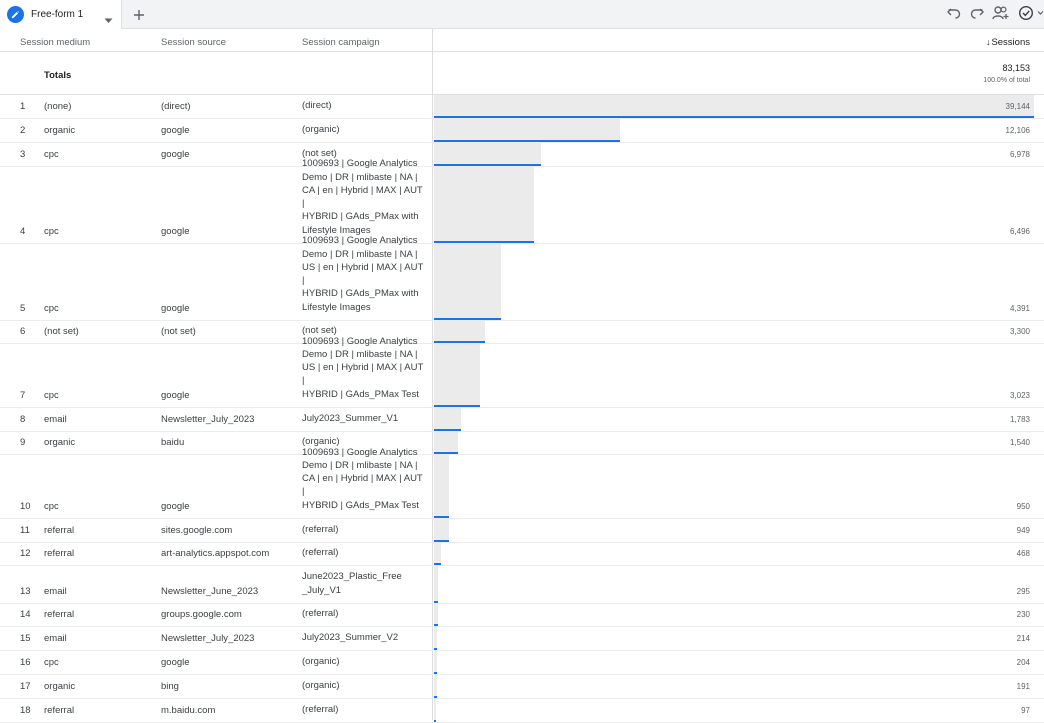  What do you see at coordinates (1023, 506) in the screenshot?
I see `cell-sessions: 950` at bounding box center [1023, 506].